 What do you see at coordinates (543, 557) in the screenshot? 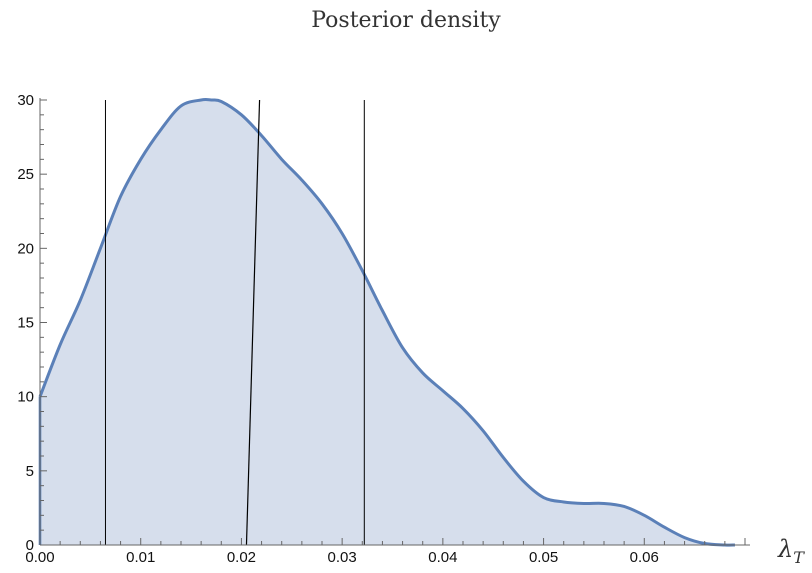
I see `x-tick-label: 0.05` at bounding box center [543, 557].